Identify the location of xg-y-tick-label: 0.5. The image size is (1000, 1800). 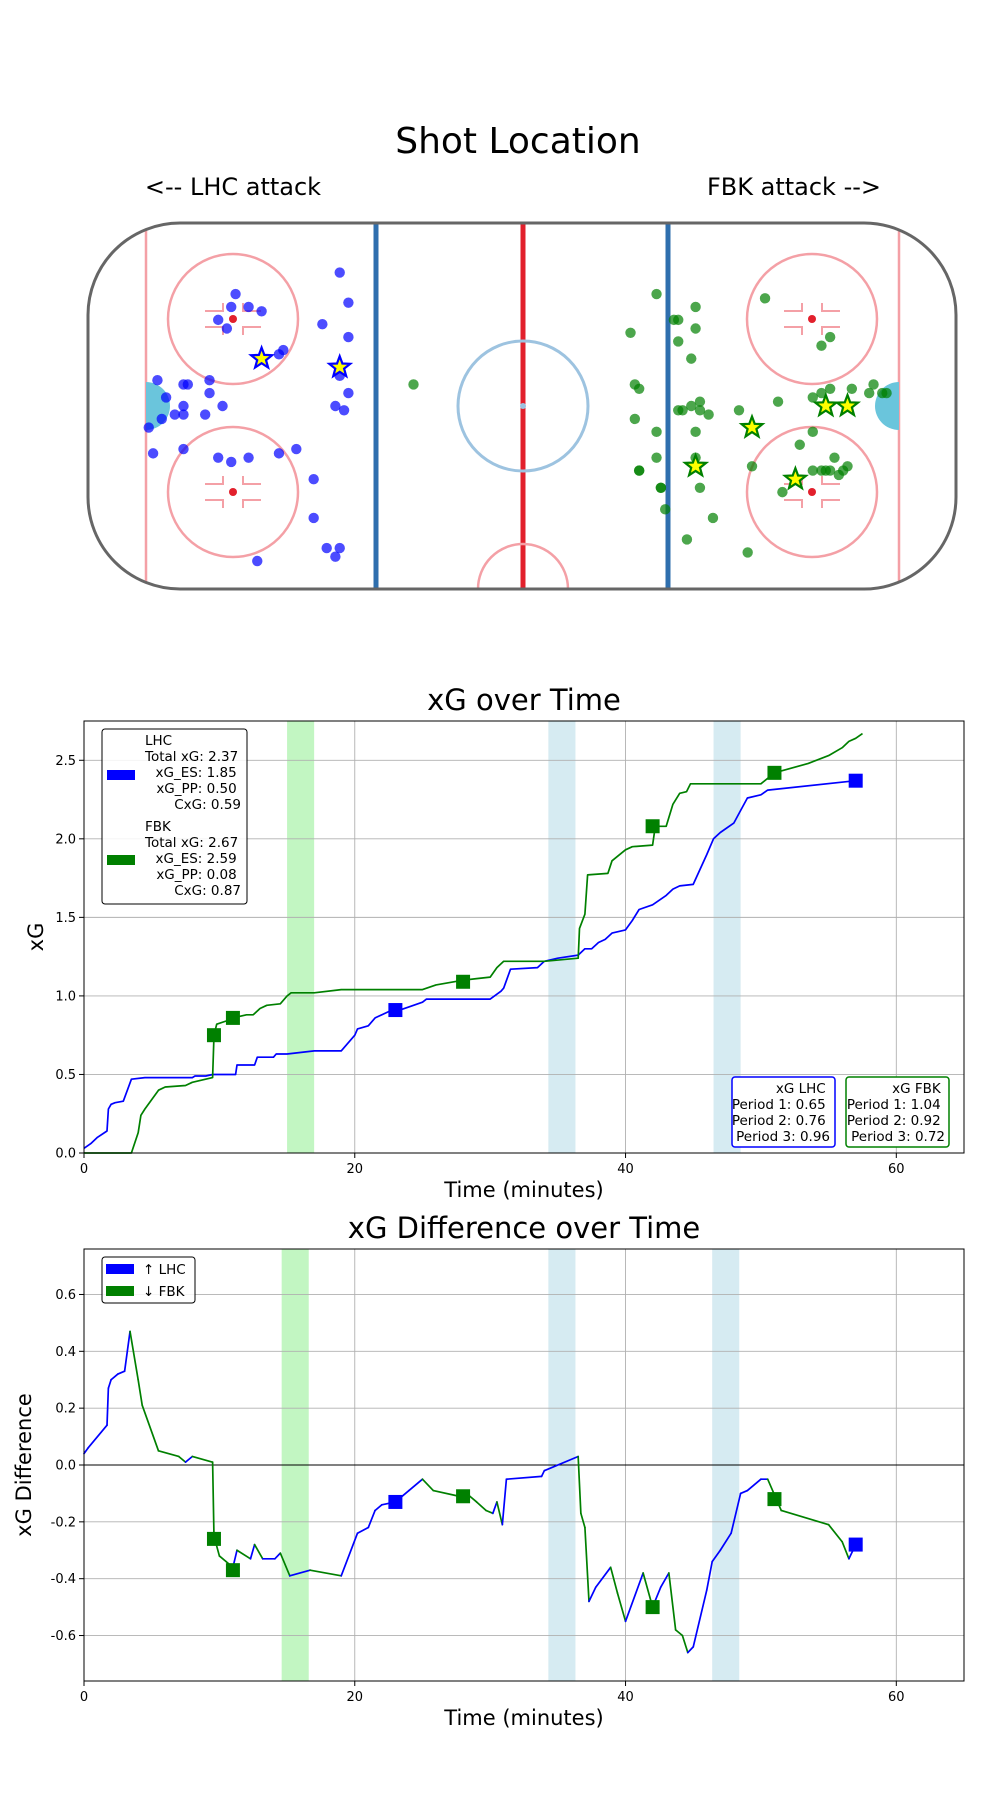
(65, 1075).